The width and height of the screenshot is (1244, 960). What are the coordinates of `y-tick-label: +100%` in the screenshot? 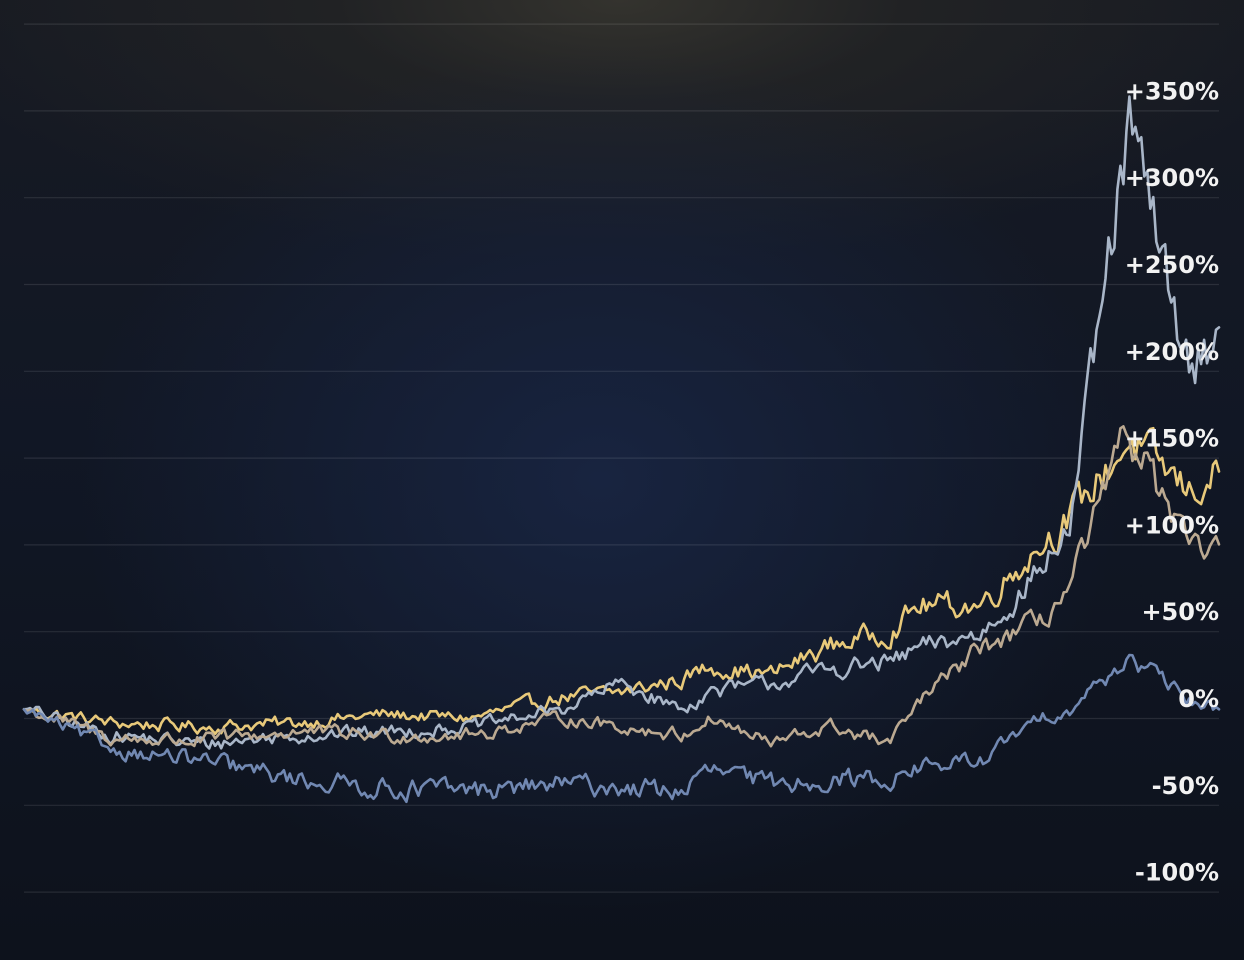 It's located at (1172, 525).